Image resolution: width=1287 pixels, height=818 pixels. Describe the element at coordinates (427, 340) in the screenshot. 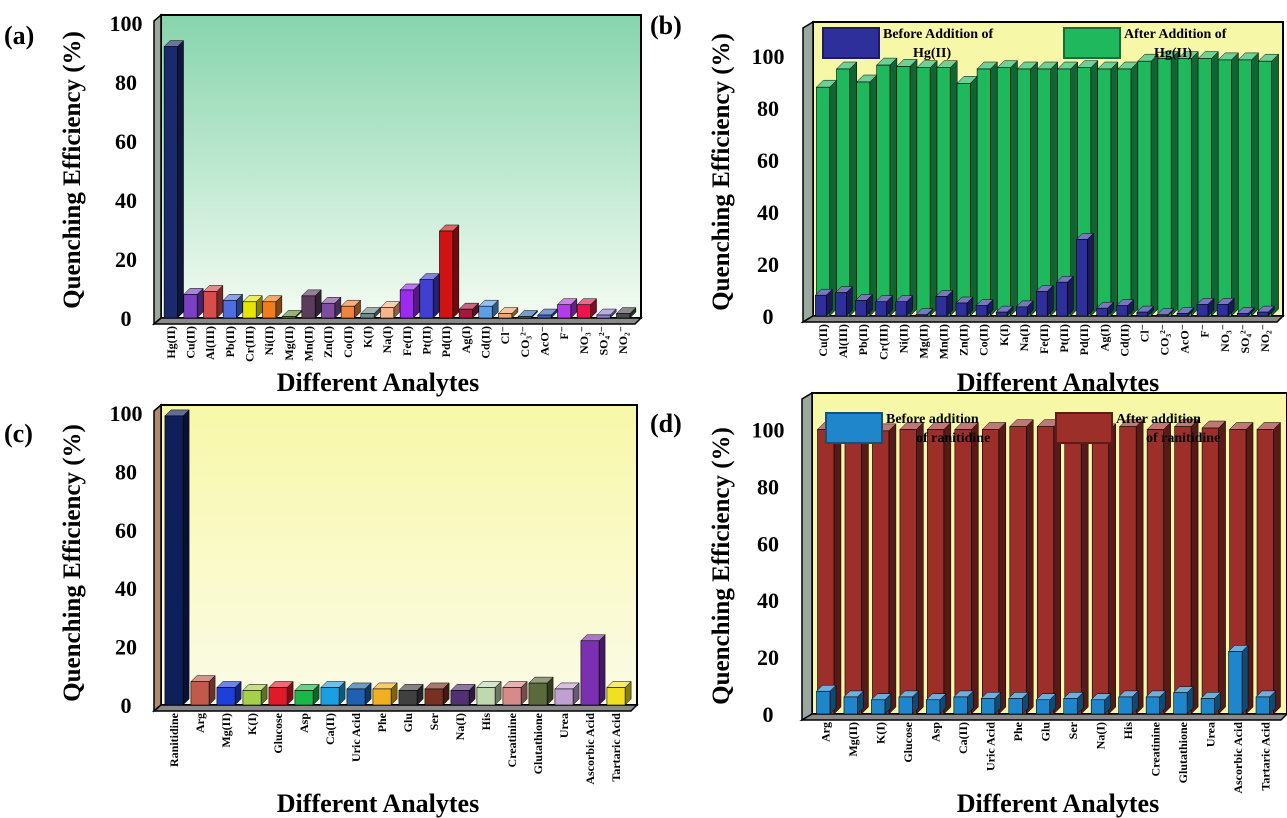

I see `category-label: Pt(II)` at that location.